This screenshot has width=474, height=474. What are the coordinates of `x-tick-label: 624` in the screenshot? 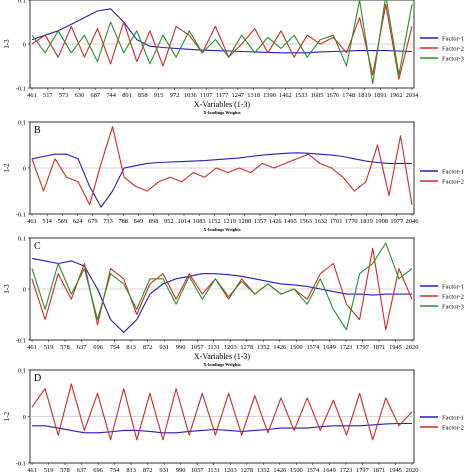 It's located at (78, 221).